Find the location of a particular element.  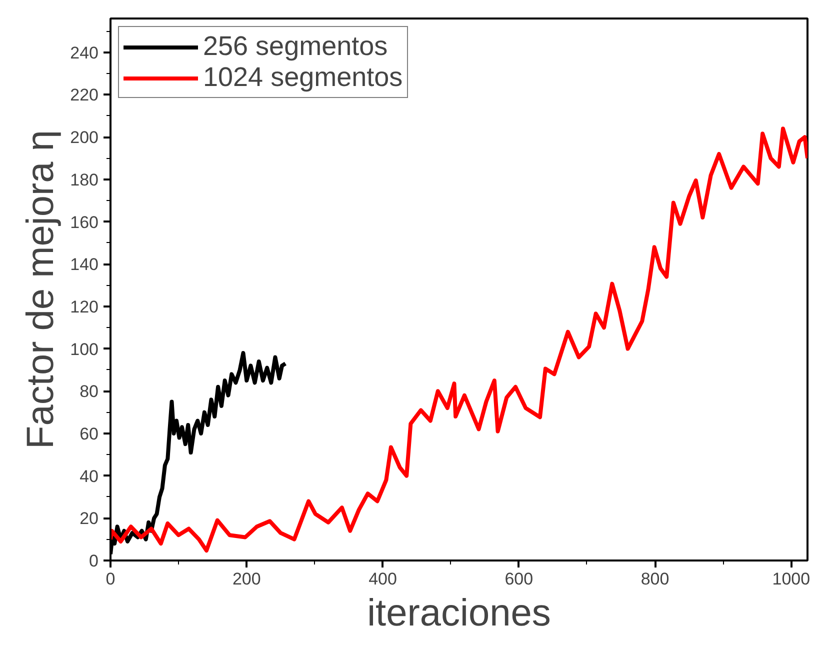

x-tick-label: 600 is located at coordinates (519, 579).